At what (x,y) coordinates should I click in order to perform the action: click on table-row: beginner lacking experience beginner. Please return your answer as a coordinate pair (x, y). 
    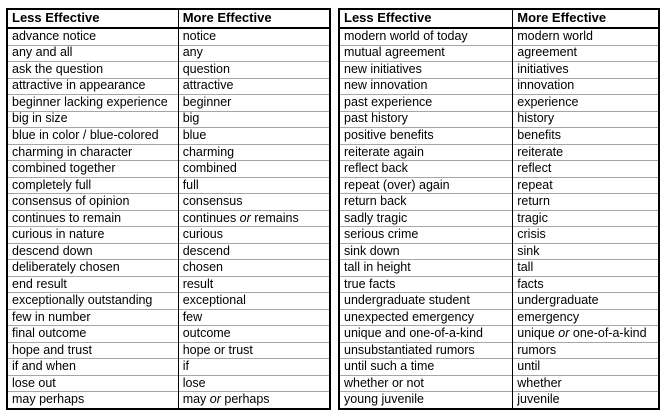
    Looking at the image, I should click on (168, 103).